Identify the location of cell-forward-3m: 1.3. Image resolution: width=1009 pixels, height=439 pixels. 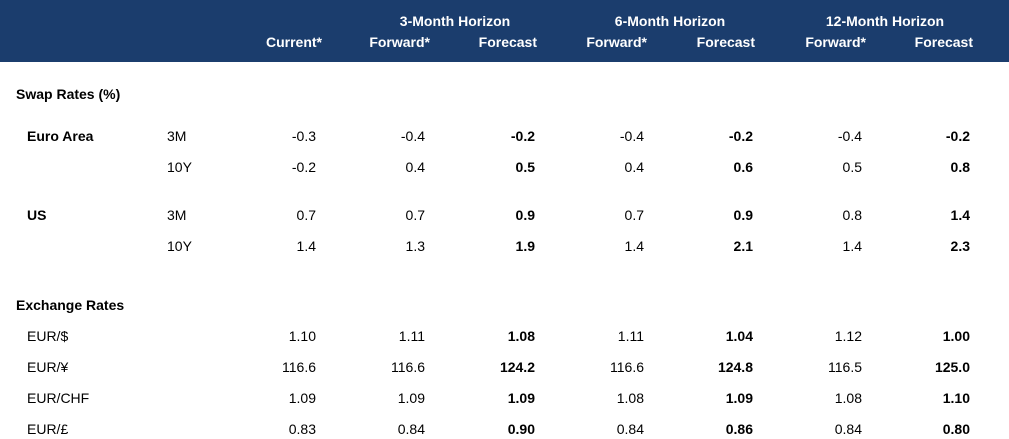
(415, 246).